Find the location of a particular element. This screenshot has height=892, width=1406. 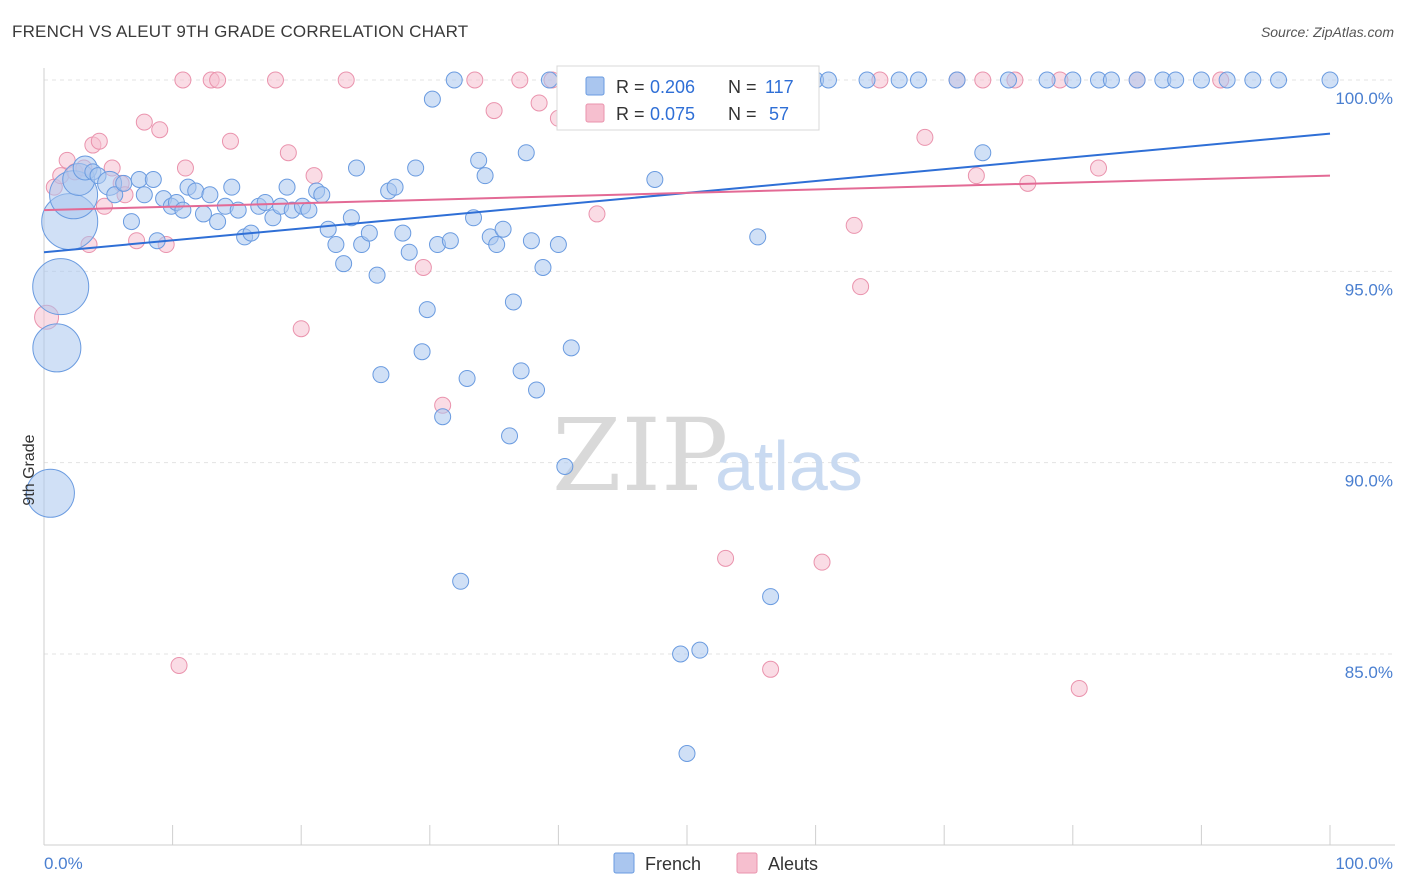

y-tick-label: 95.0% is located at coordinates (1369, 289).